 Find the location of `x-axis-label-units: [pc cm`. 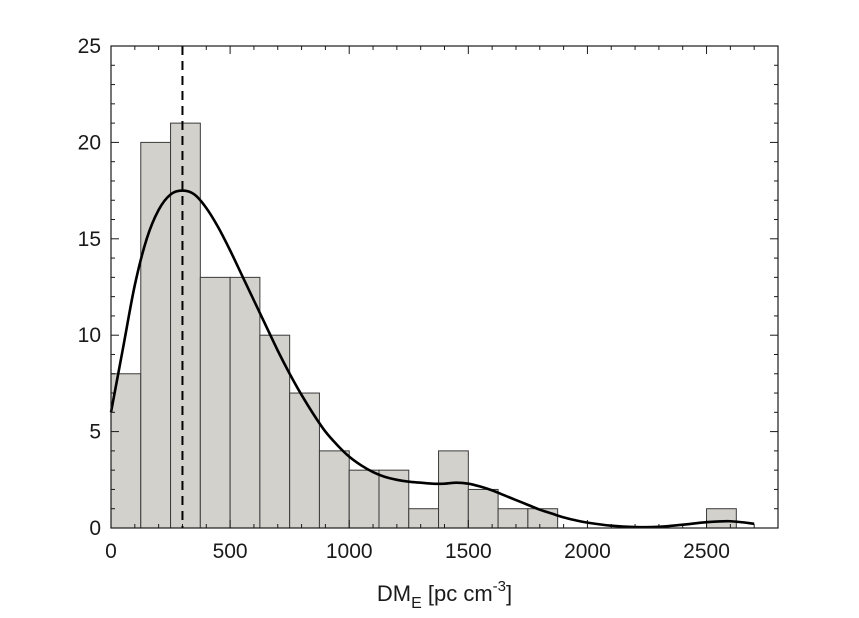

x-axis-label-units: [pc cm is located at coordinates (457, 593).